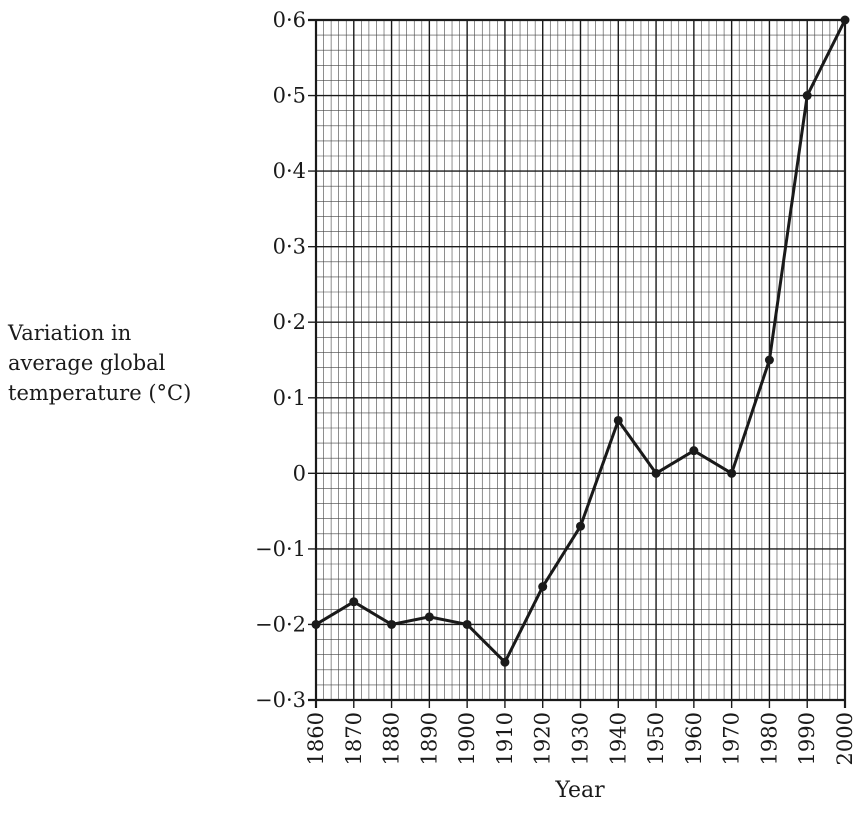 Image resolution: width=860 pixels, height=830 pixels. I want to click on x-tick-label: 1970, so click(732, 738).